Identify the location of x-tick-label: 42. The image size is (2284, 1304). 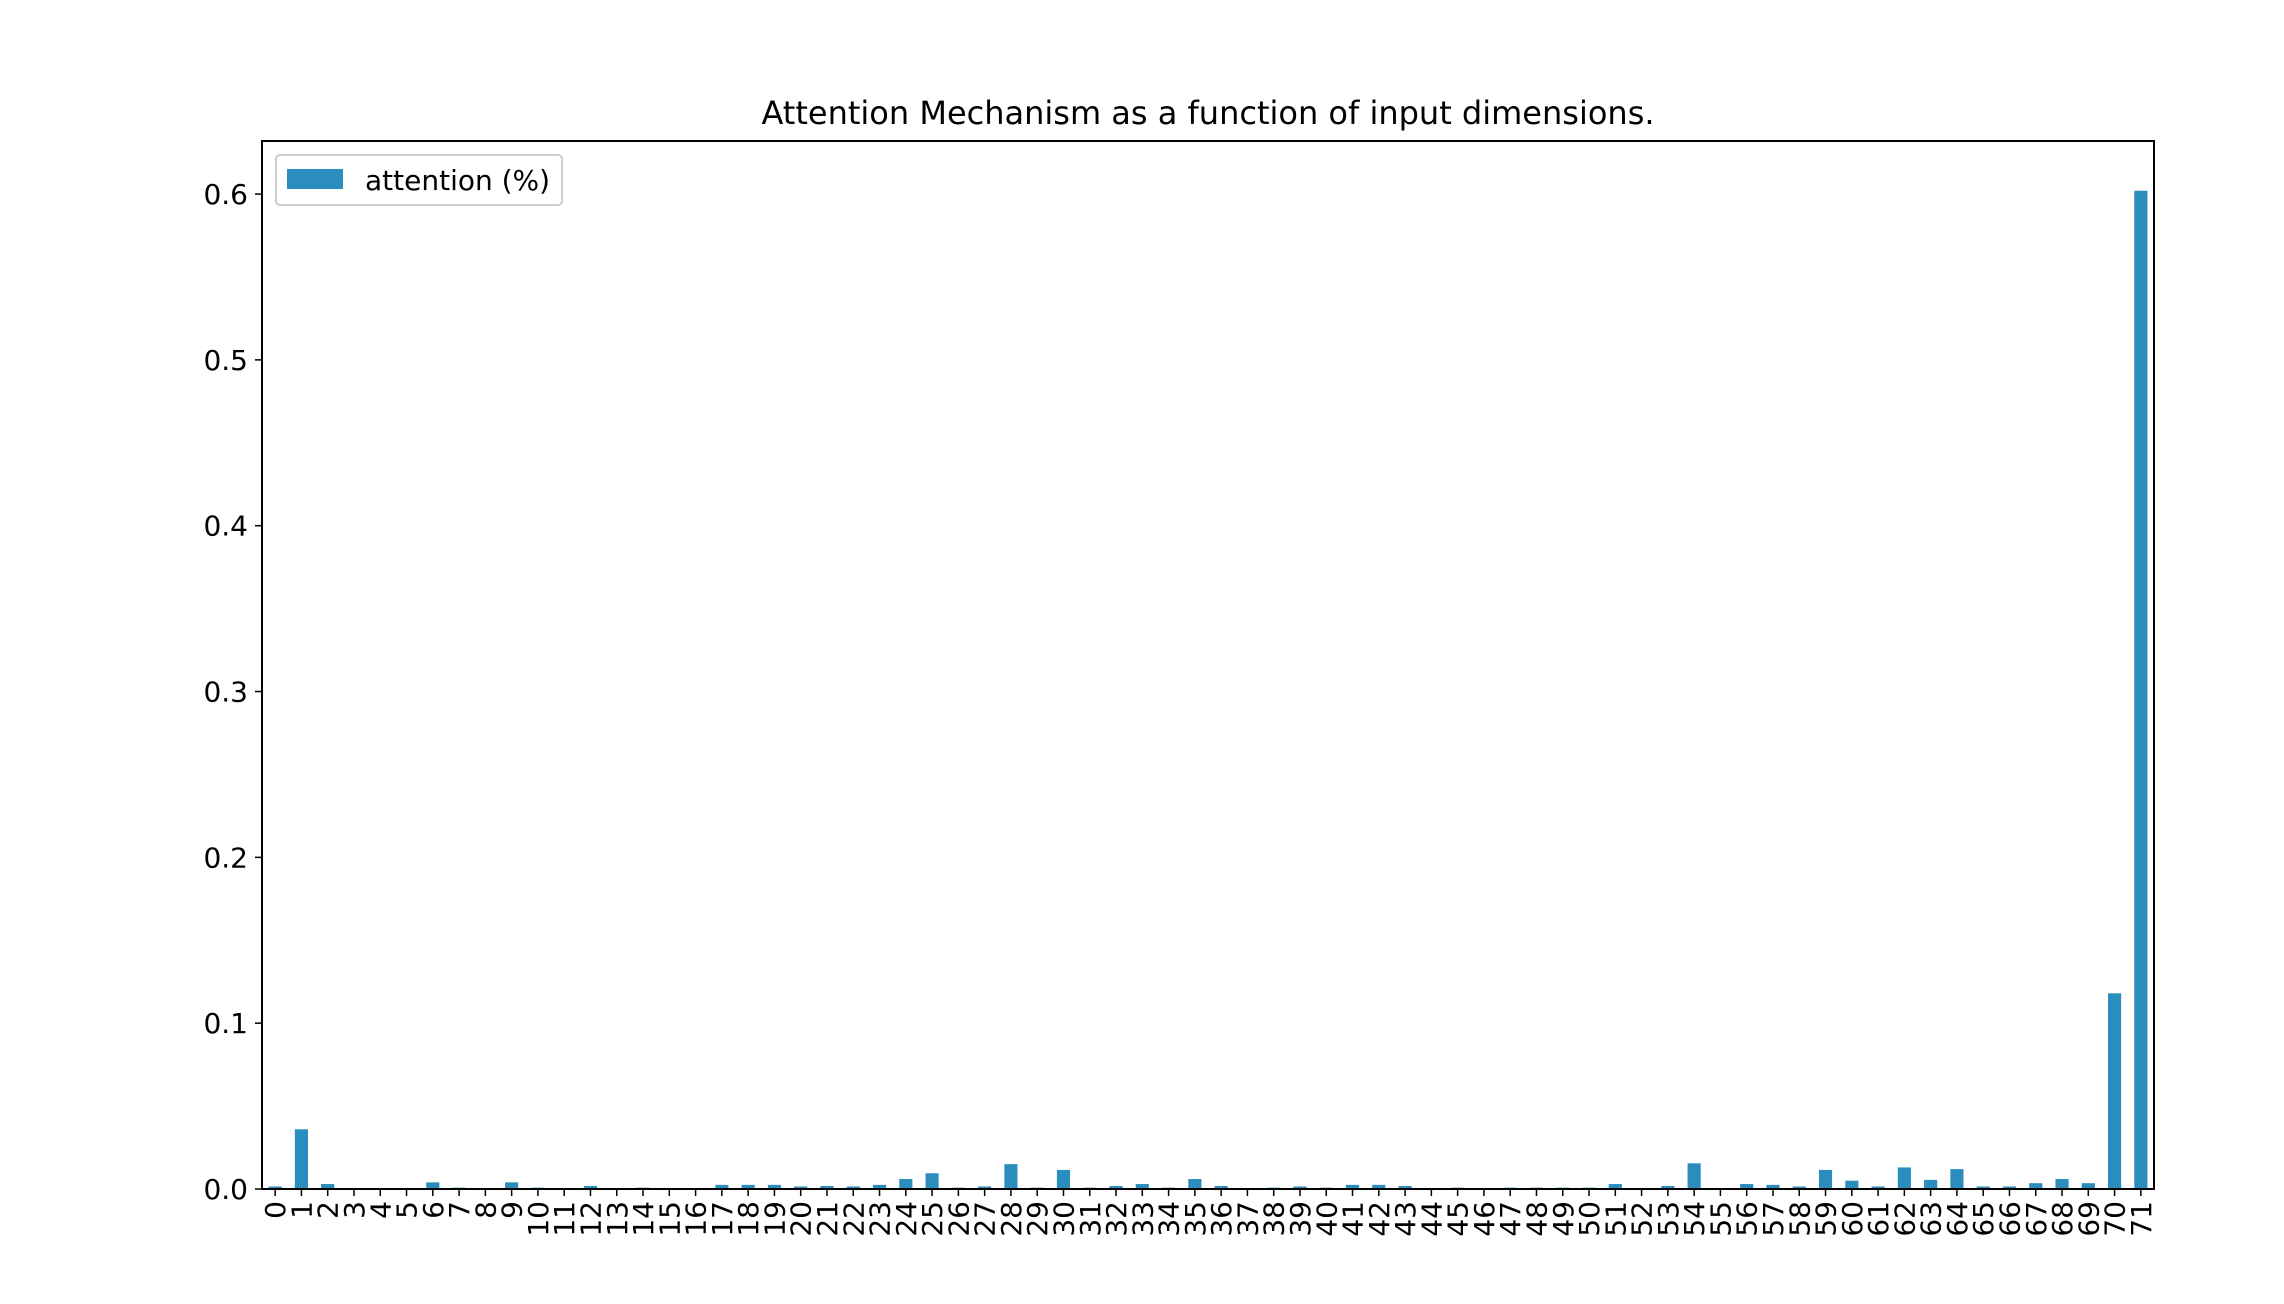
(1379, 1219).